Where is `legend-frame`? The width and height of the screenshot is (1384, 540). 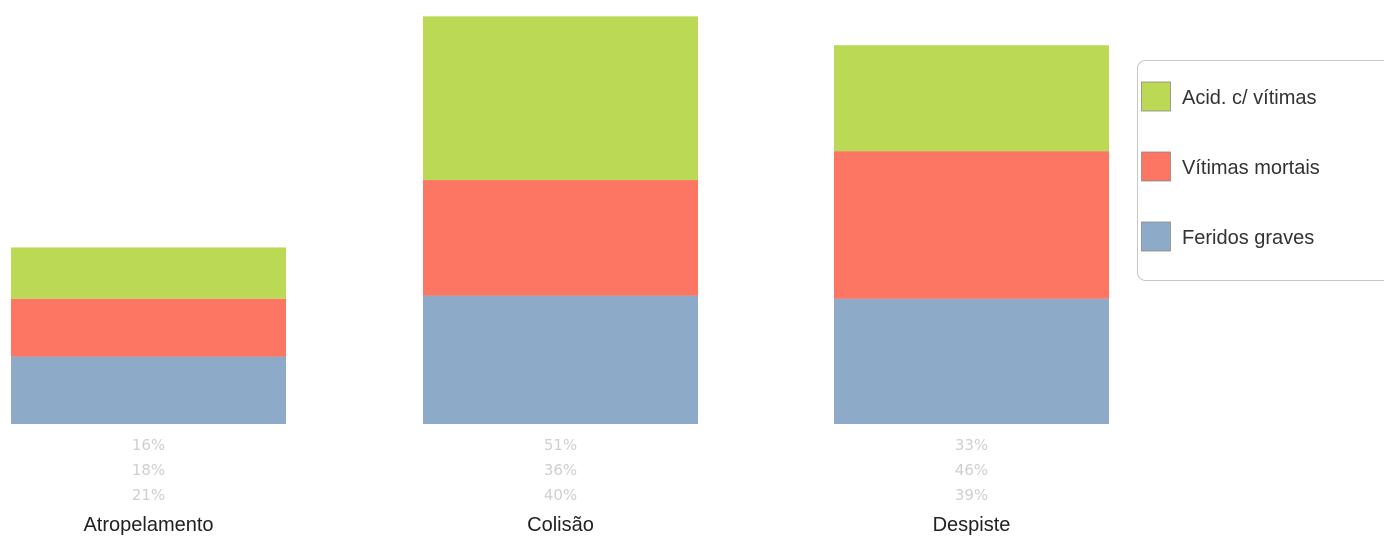 legend-frame is located at coordinates (1260, 170).